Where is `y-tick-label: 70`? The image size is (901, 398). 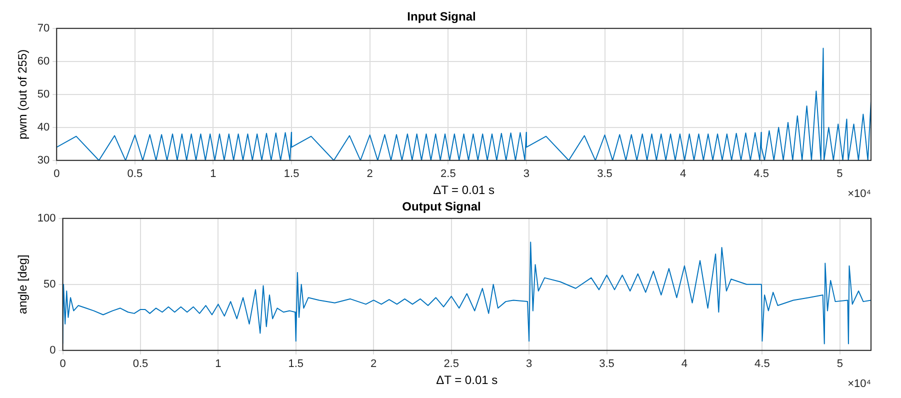
y-tick-label: 70 is located at coordinates (43, 28).